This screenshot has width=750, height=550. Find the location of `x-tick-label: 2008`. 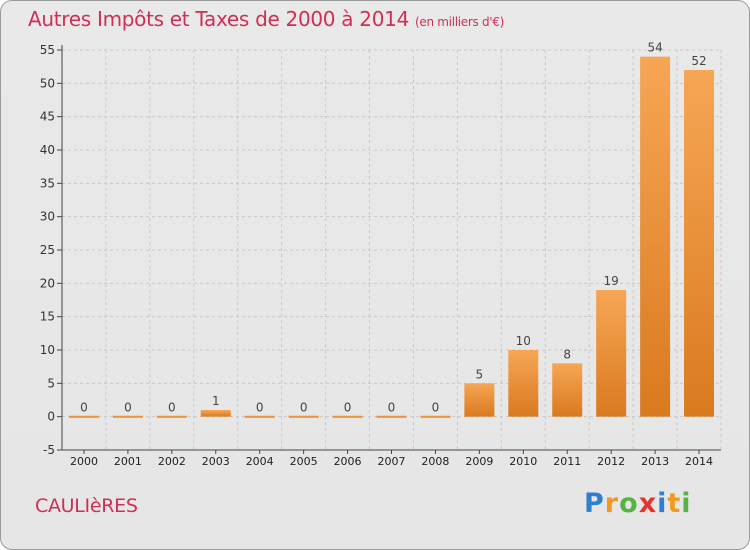

x-tick-label: 2008 is located at coordinates (435, 461).